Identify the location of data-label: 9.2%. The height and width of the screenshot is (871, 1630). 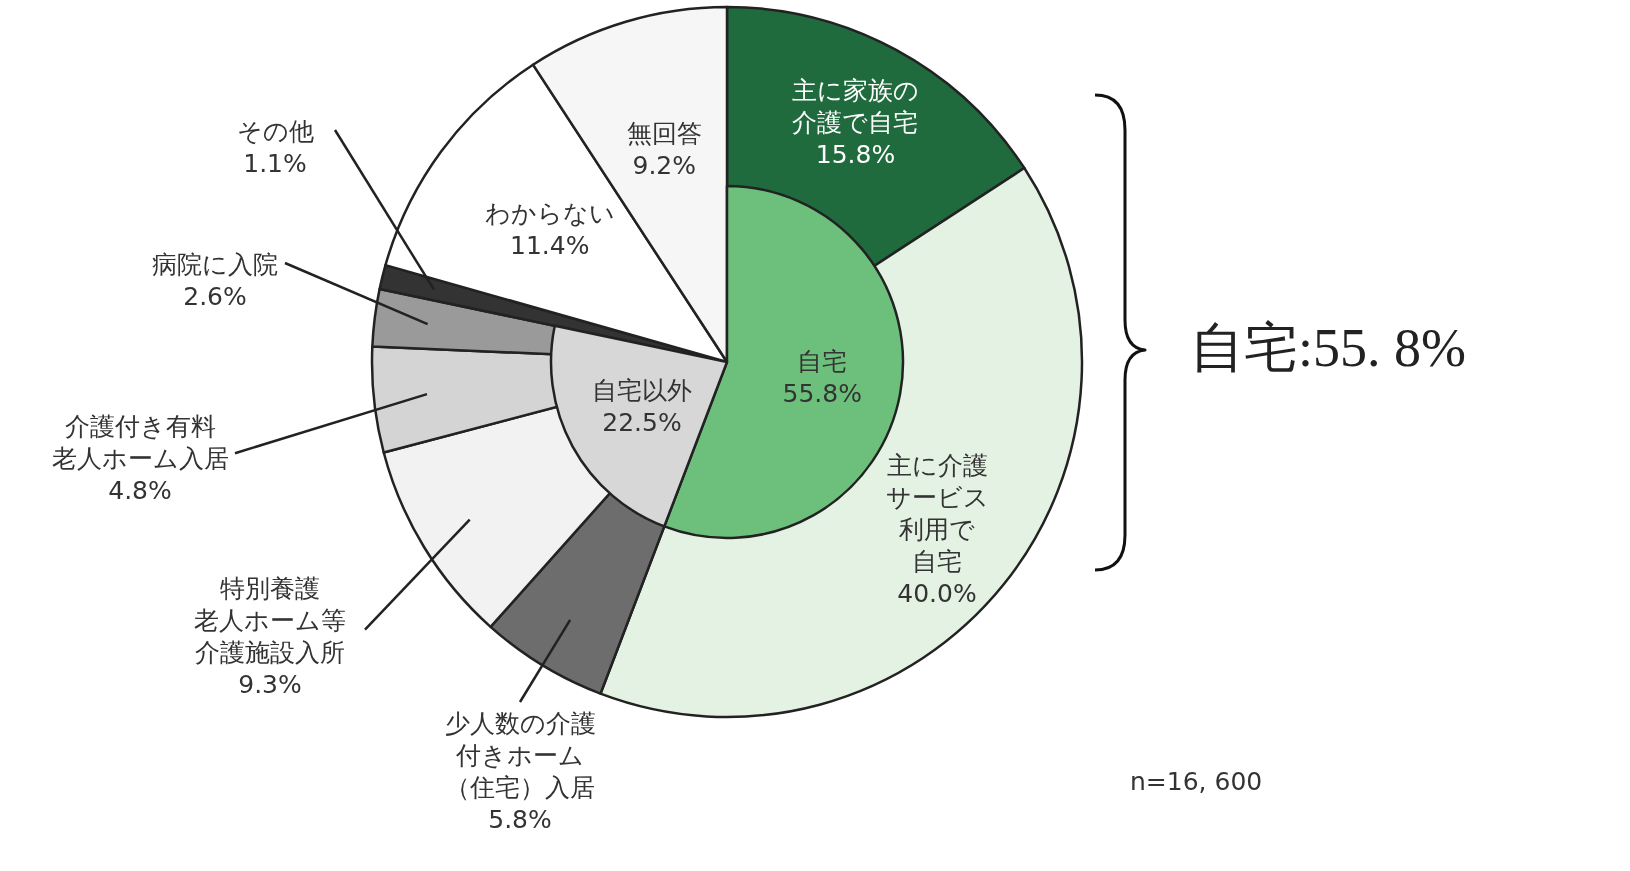
(664, 165).